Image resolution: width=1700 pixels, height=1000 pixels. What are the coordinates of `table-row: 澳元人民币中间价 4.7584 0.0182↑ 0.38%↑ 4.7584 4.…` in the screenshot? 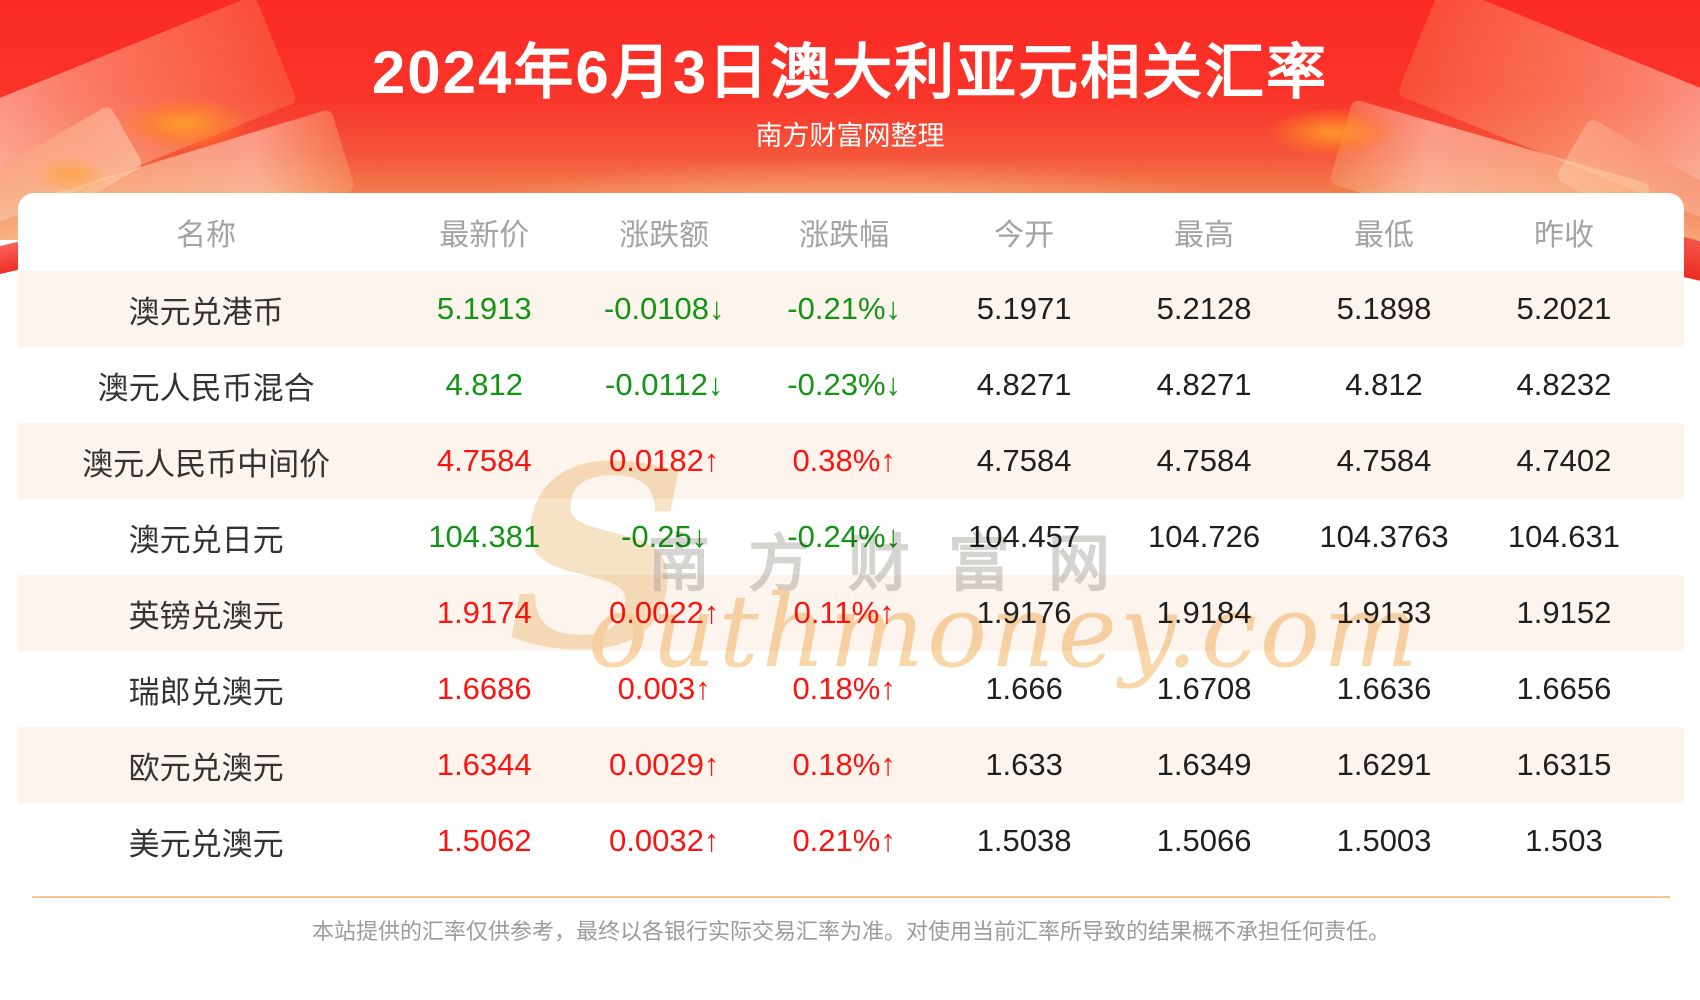 It's located at (851, 461).